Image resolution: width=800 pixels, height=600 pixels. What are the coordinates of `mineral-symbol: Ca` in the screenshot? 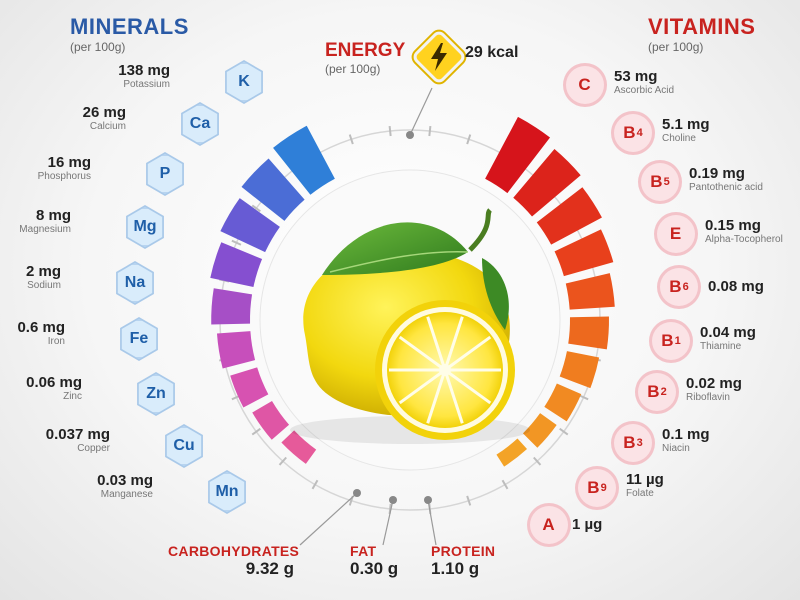 It's located at (200, 124).